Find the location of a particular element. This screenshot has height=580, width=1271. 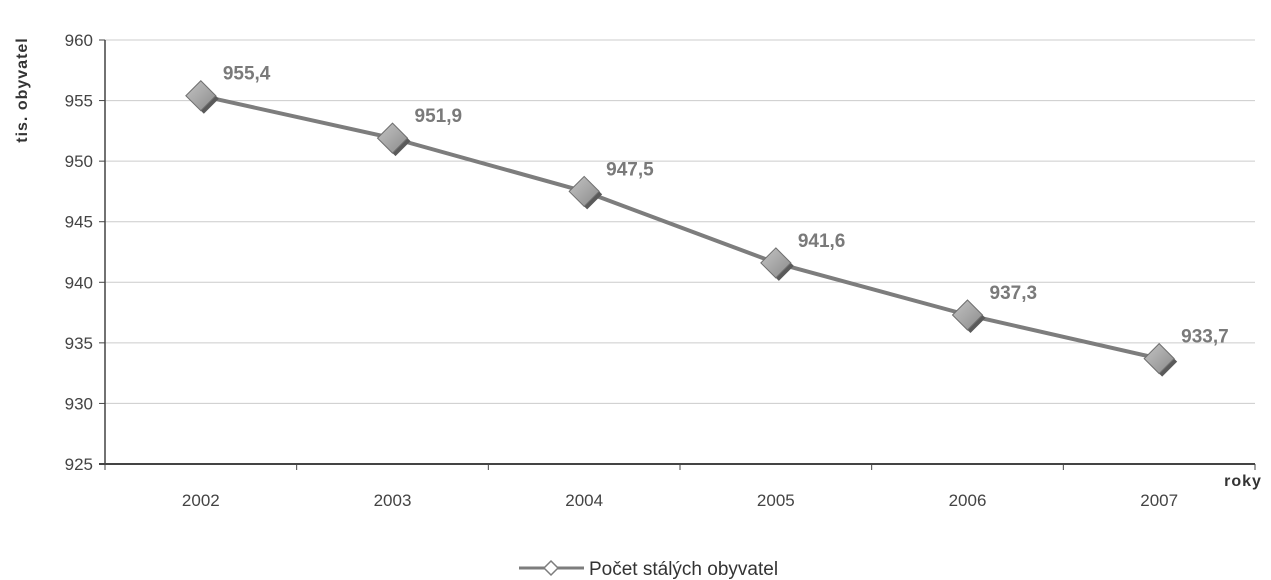

data-label: 933,7 is located at coordinates (1205, 337).